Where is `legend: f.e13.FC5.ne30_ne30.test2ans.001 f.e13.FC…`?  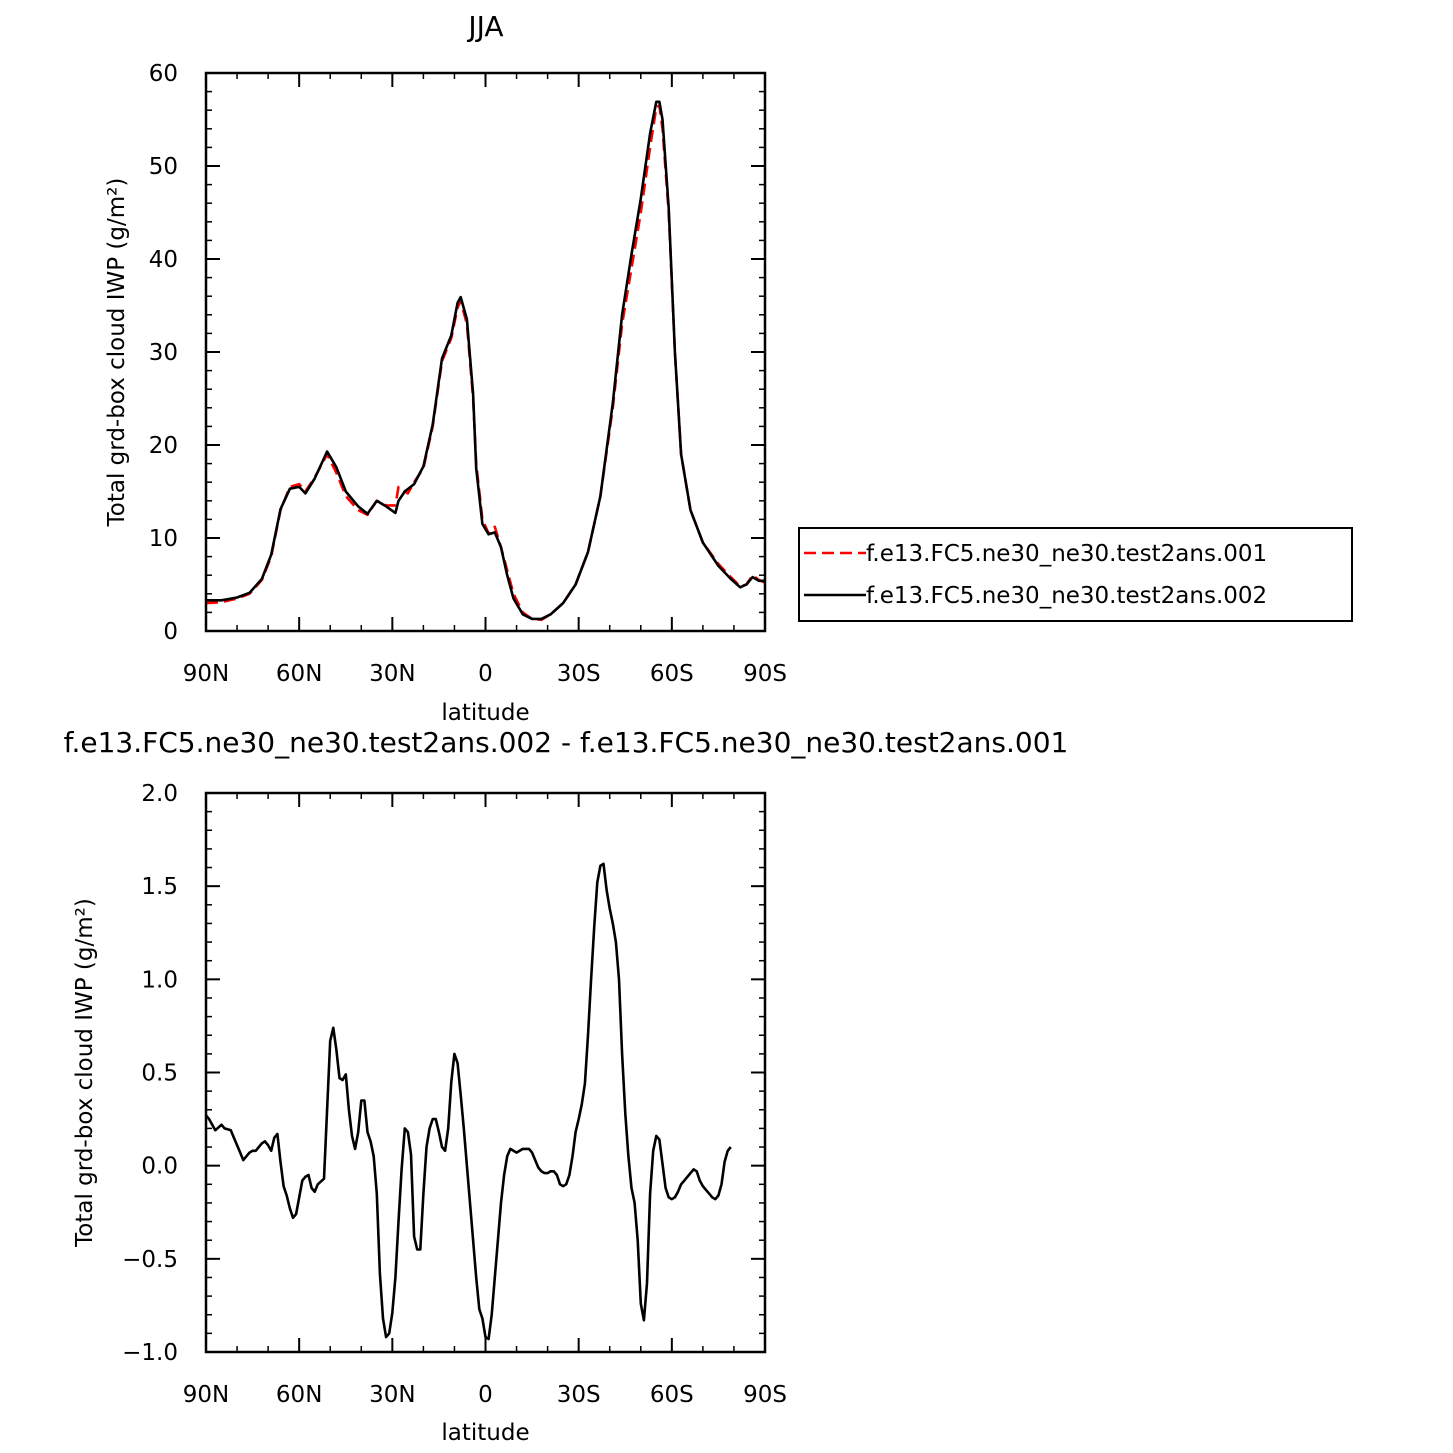
legend: f.e13.FC5.ne30_ne30.test2ans.001 f.e13.FC… is located at coordinates (1075, 574).